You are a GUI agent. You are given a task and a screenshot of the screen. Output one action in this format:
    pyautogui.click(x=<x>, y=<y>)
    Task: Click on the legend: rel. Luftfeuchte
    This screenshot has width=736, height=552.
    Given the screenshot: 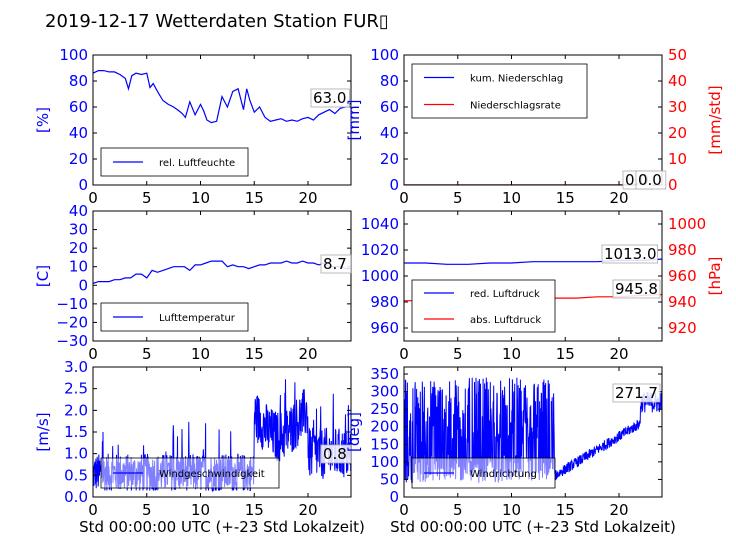 What is the action you would take?
    pyautogui.click(x=174, y=162)
    